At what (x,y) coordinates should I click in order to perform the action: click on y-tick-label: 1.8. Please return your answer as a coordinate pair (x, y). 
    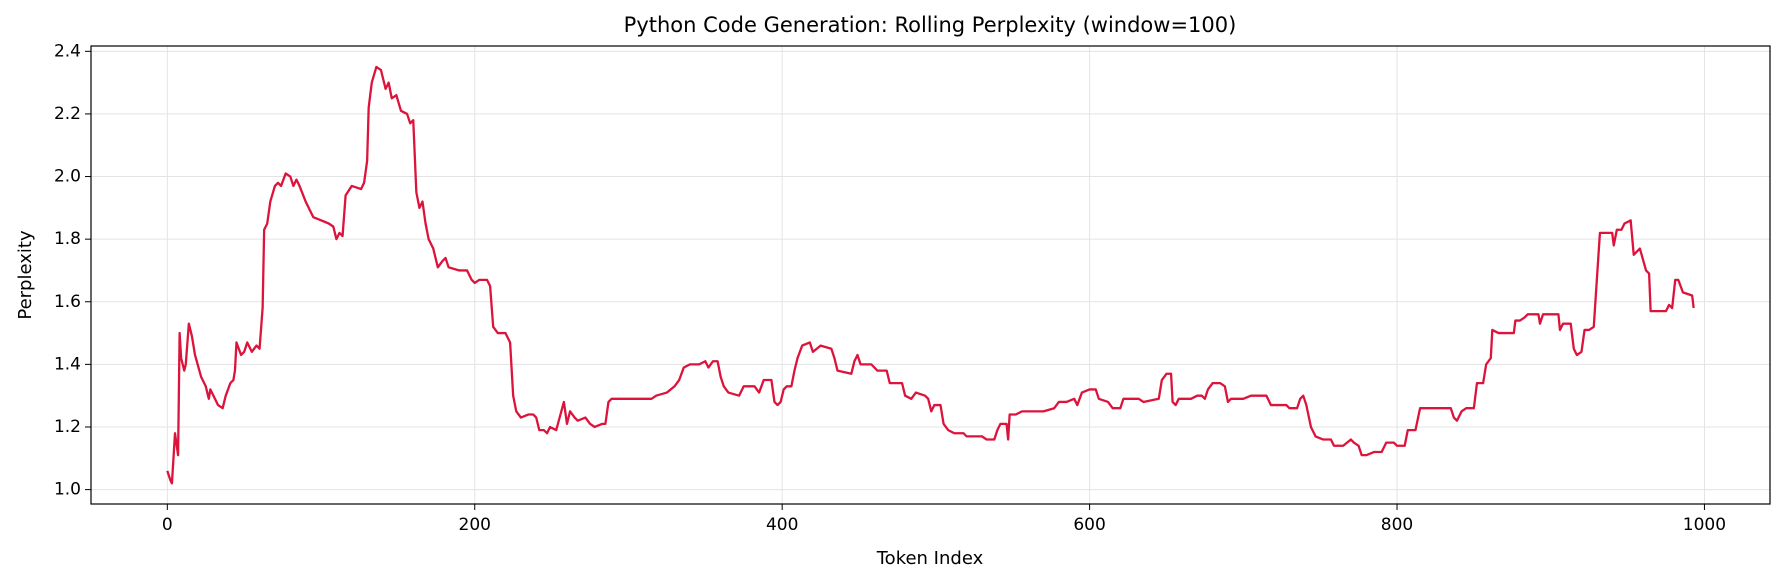
    Looking at the image, I should click on (67, 239).